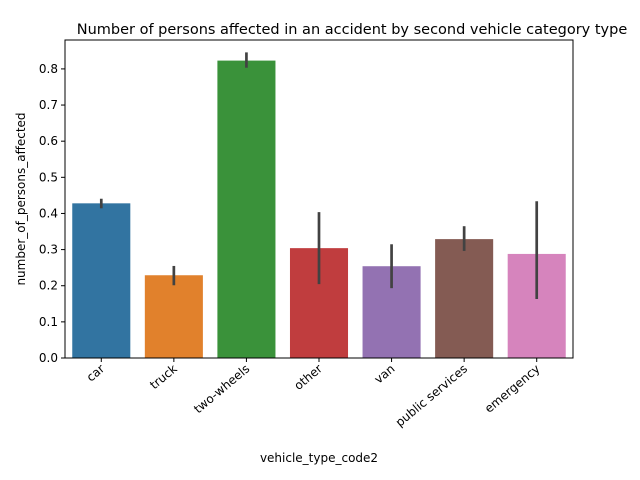 This screenshot has height=480, width=640. Describe the element at coordinates (246, 209) in the screenshot. I see `bar-two-wheels` at that location.